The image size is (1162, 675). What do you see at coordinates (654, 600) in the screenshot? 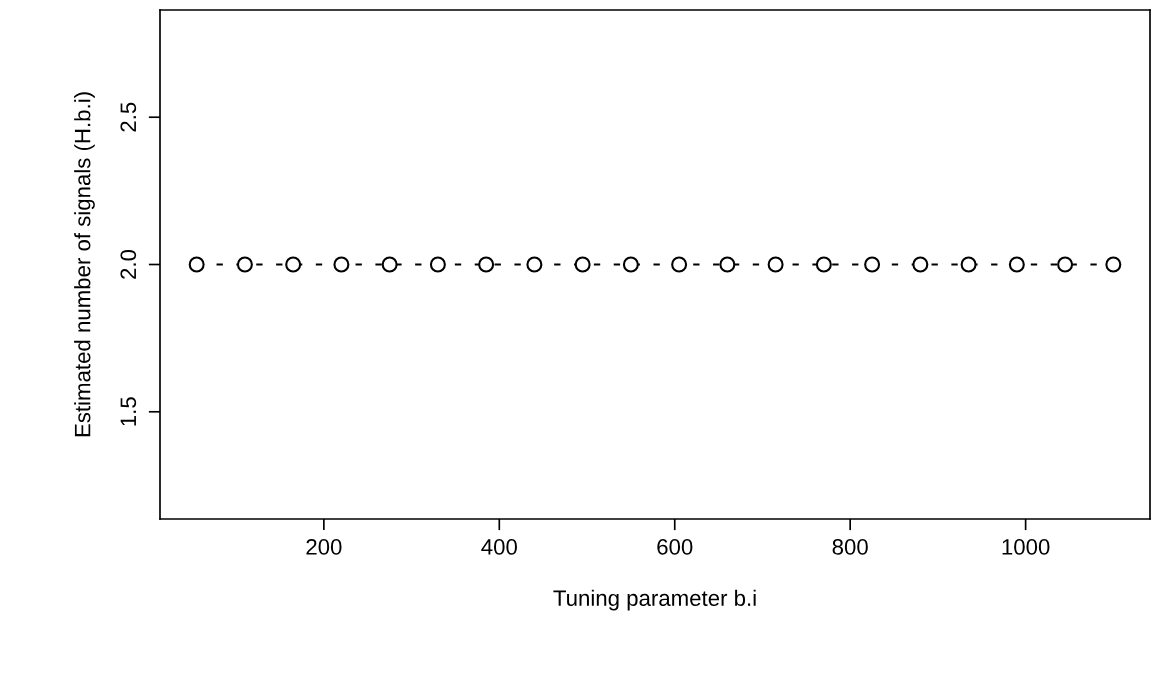
I see `x-axis-title: Tuning parameter b.i` at bounding box center [654, 600].